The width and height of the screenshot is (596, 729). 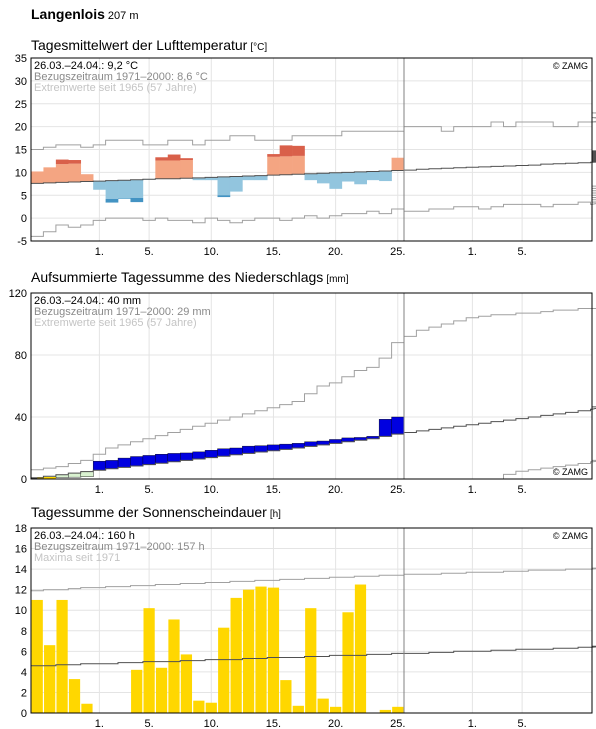 I want to click on sunshine-y-tick-label: 16, so click(x=21, y=550).